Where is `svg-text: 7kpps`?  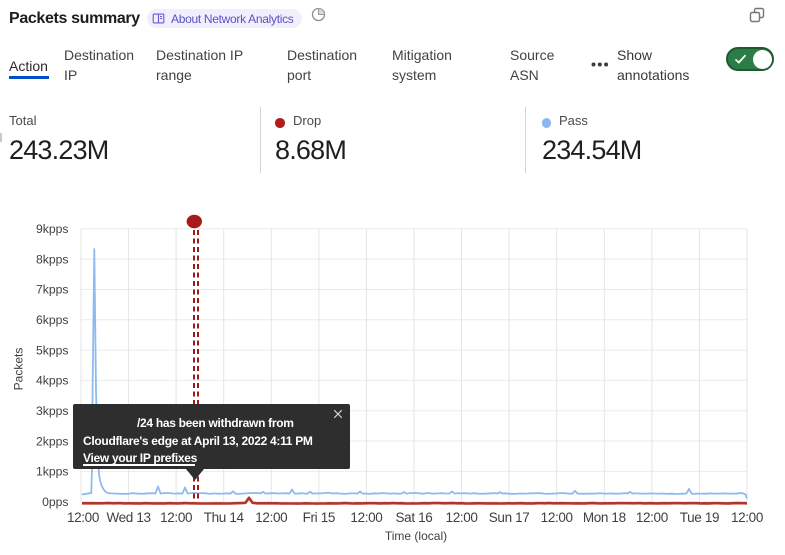 svg-text: 7kpps is located at coordinates (52, 290).